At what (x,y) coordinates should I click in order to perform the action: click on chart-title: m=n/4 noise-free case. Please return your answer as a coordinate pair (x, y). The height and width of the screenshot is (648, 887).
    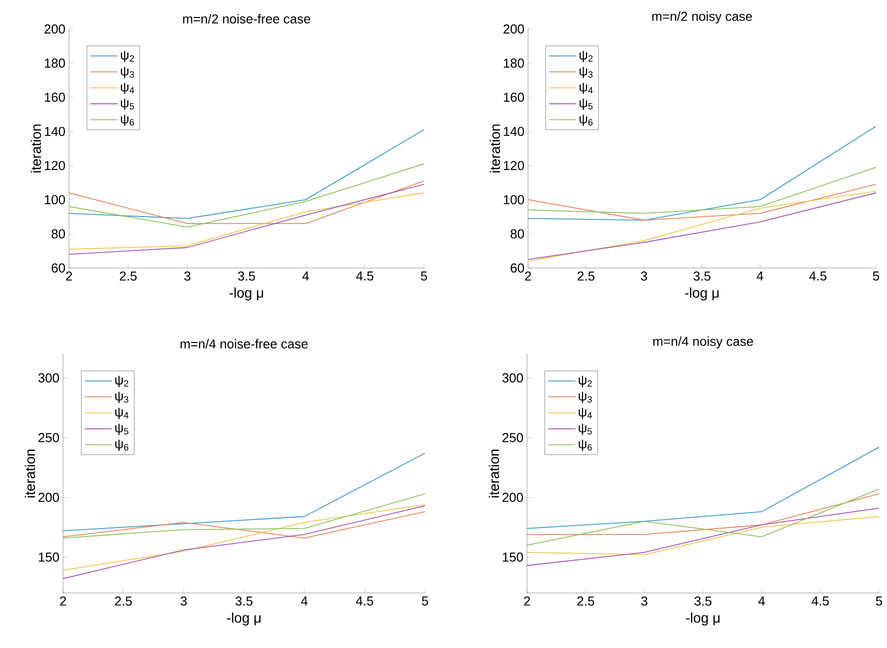
    Looking at the image, I should click on (244, 343).